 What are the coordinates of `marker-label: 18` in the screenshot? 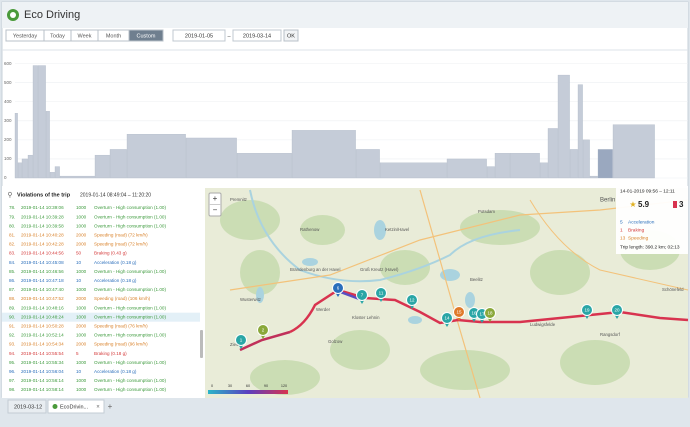 It's located at (490, 313).